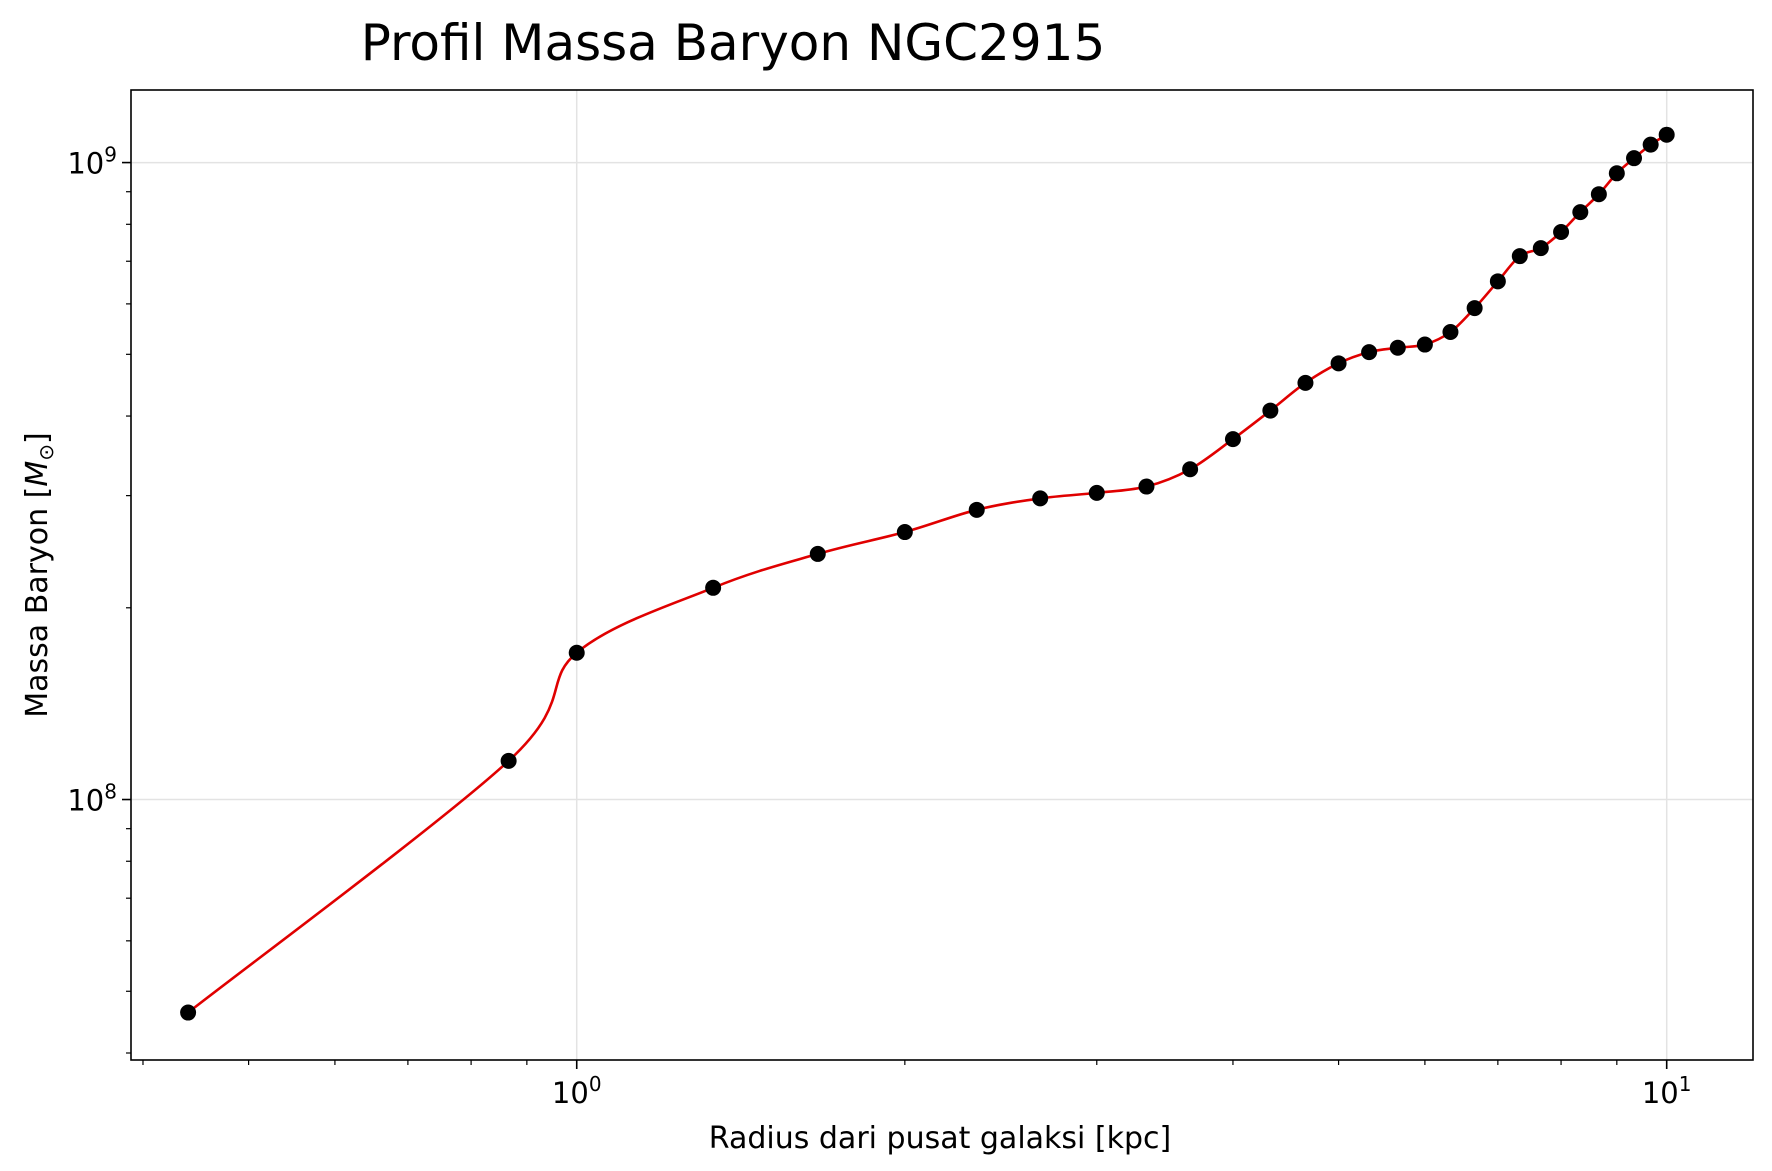  Describe the element at coordinates (37, 474) in the screenshot. I see `y-axis-label-symbol: M` at that location.